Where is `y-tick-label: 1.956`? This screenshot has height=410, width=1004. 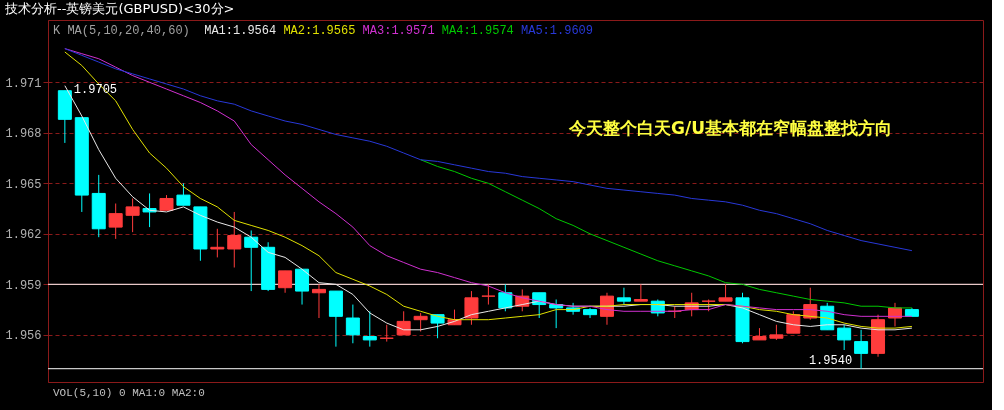 y-tick-label: 1.956 is located at coordinates (23, 336).